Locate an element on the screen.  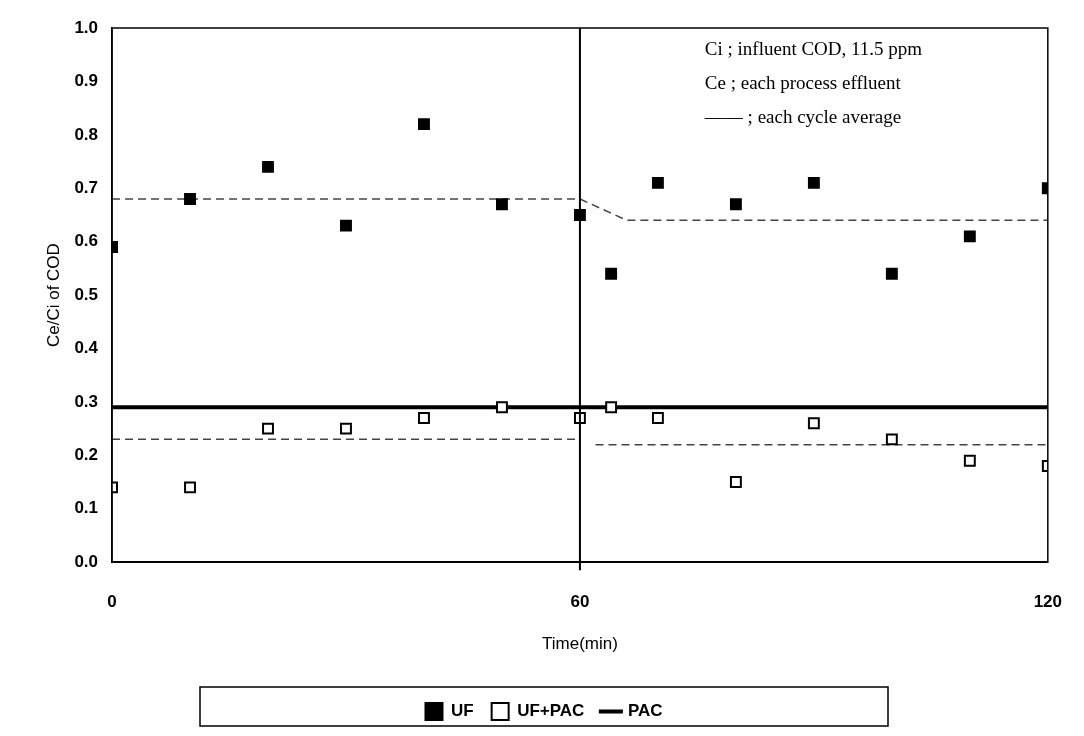
y-tick-label: 0.3 is located at coordinates (86, 401).